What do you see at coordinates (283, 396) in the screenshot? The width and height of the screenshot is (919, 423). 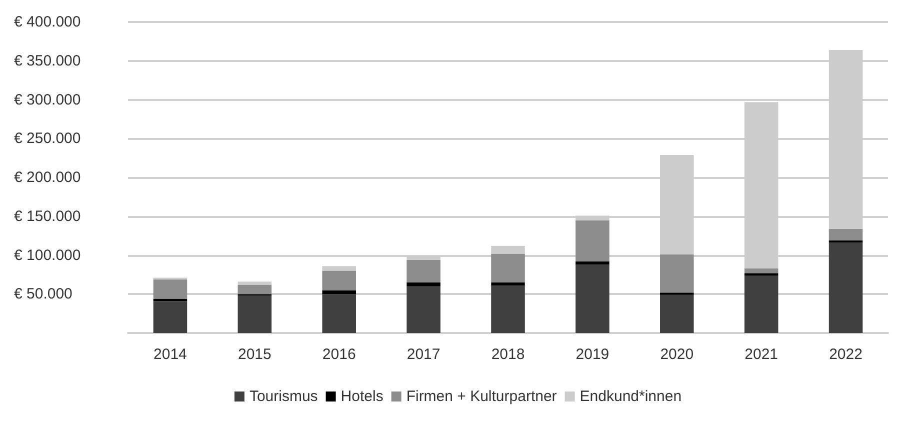 I see `legend-label: Tourismus` at bounding box center [283, 396].